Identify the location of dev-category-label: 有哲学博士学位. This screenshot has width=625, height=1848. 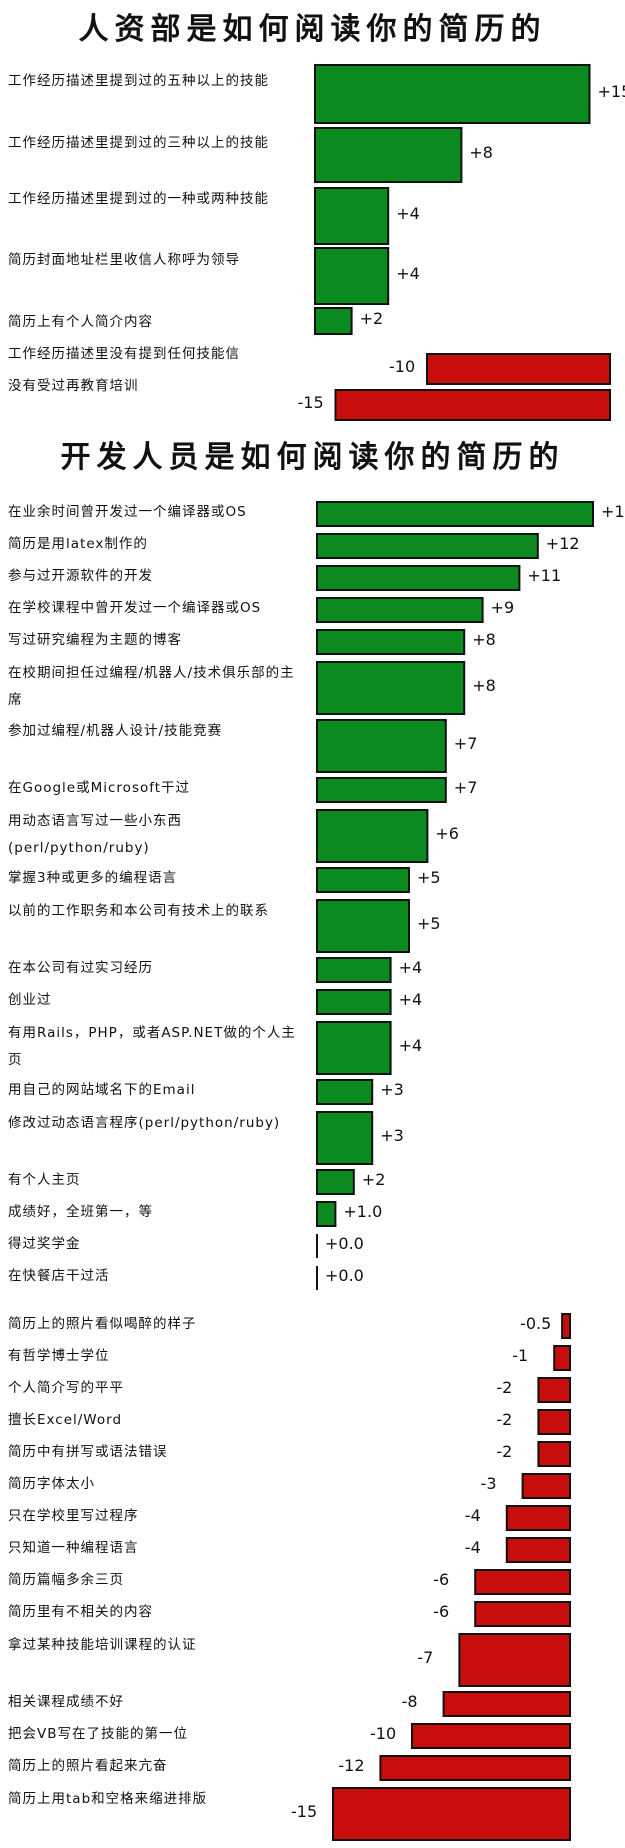
(59, 1356).